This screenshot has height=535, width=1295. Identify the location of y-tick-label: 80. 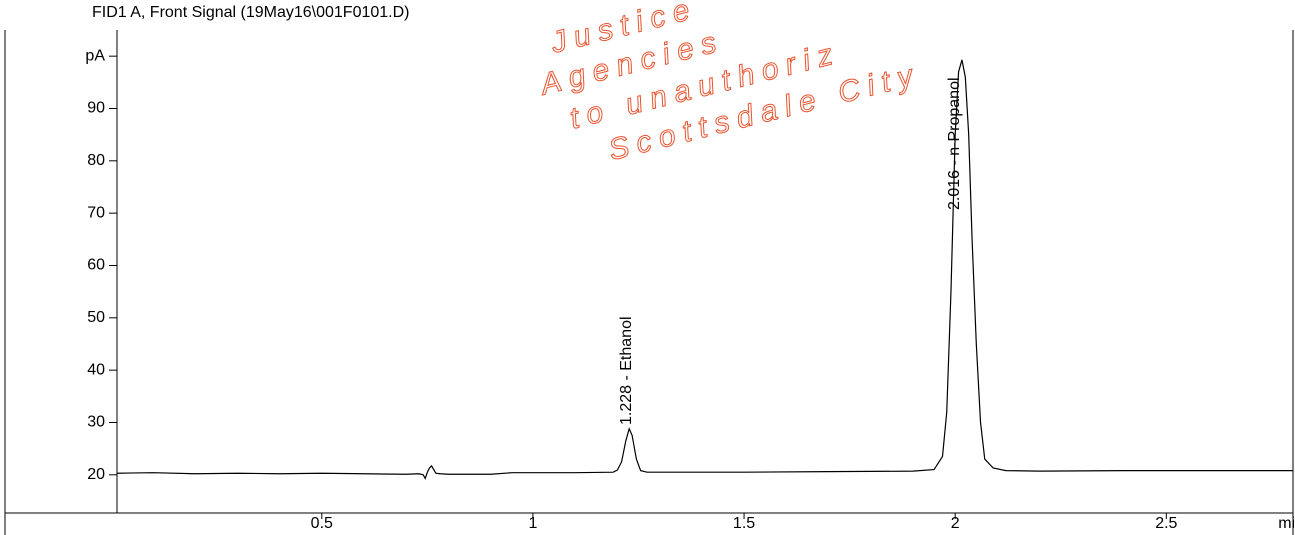
(96, 160).